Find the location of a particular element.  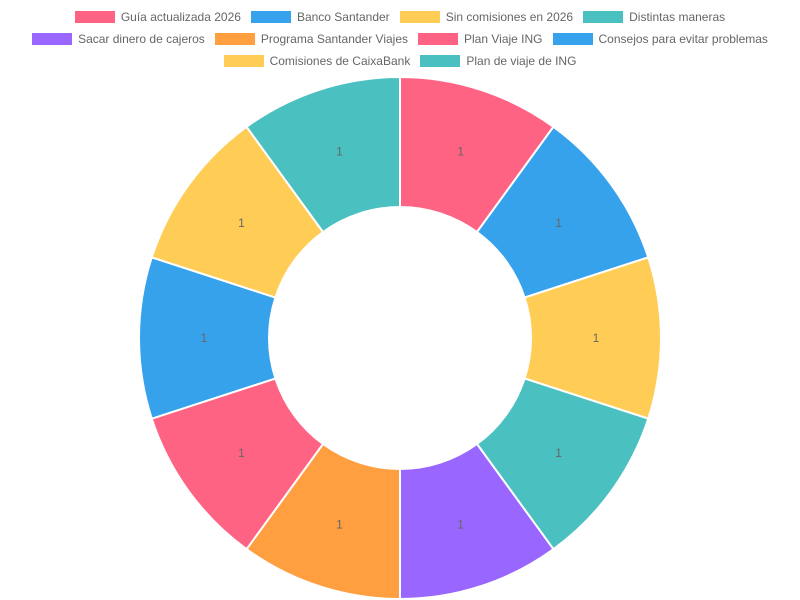

legend-item: Sacar dinero de cajeros is located at coordinates (118, 39).